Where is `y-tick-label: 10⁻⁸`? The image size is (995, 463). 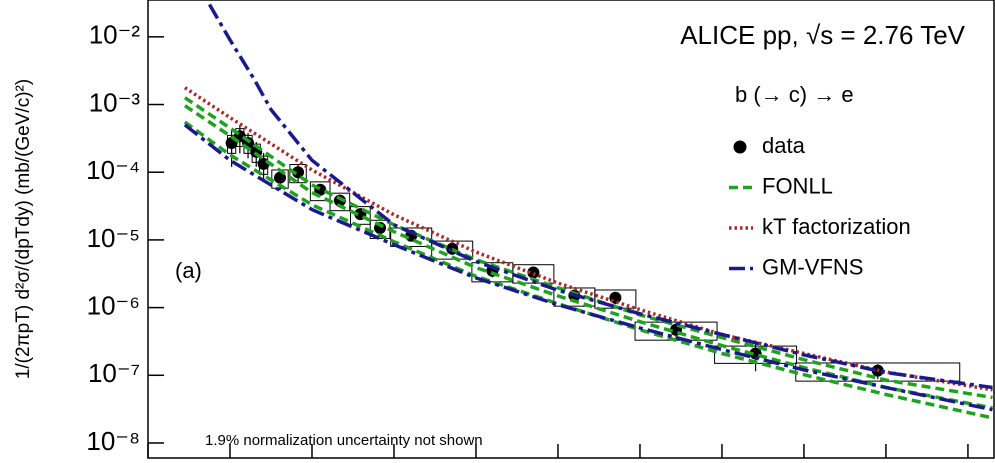 y-tick-label: 10⁻⁸ is located at coordinates (113, 441).